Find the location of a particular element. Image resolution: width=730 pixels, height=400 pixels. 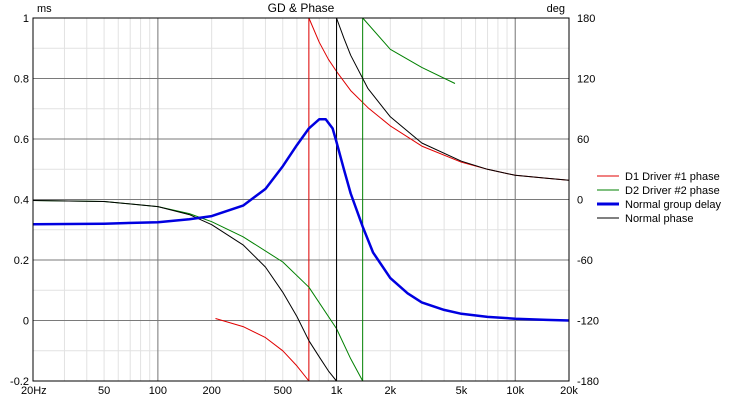

chart-title: GD & Phase is located at coordinates (301, 8).